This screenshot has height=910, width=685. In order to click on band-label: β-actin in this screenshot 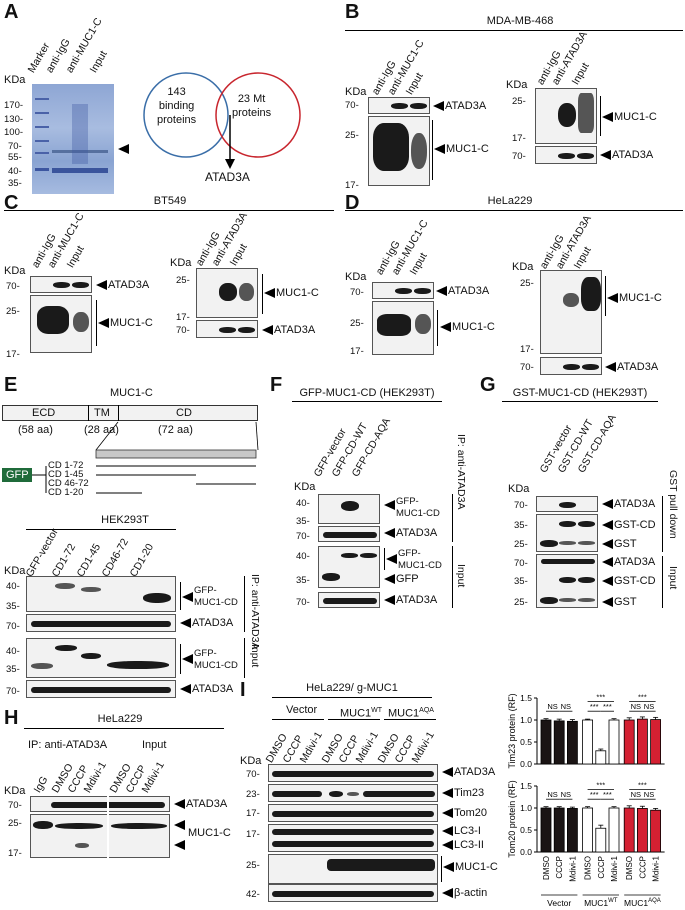, I will do `click(471, 893)`.